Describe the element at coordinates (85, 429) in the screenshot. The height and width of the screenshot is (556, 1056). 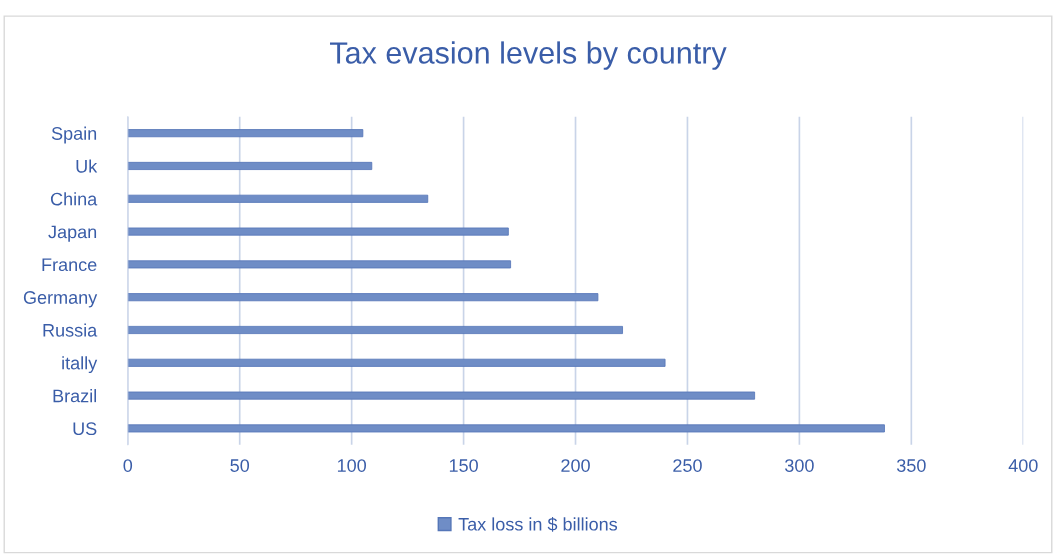
I see `y-tick-label: US` at that location.